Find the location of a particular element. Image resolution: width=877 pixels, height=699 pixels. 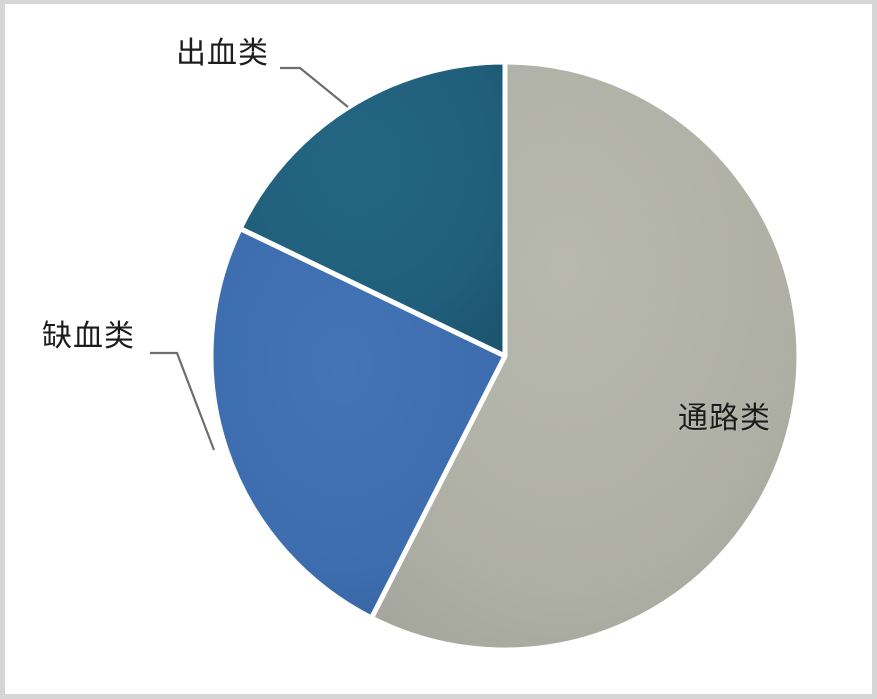

pie-label-hemorrhagic: 出血类 is located at coordinates (222, 53).